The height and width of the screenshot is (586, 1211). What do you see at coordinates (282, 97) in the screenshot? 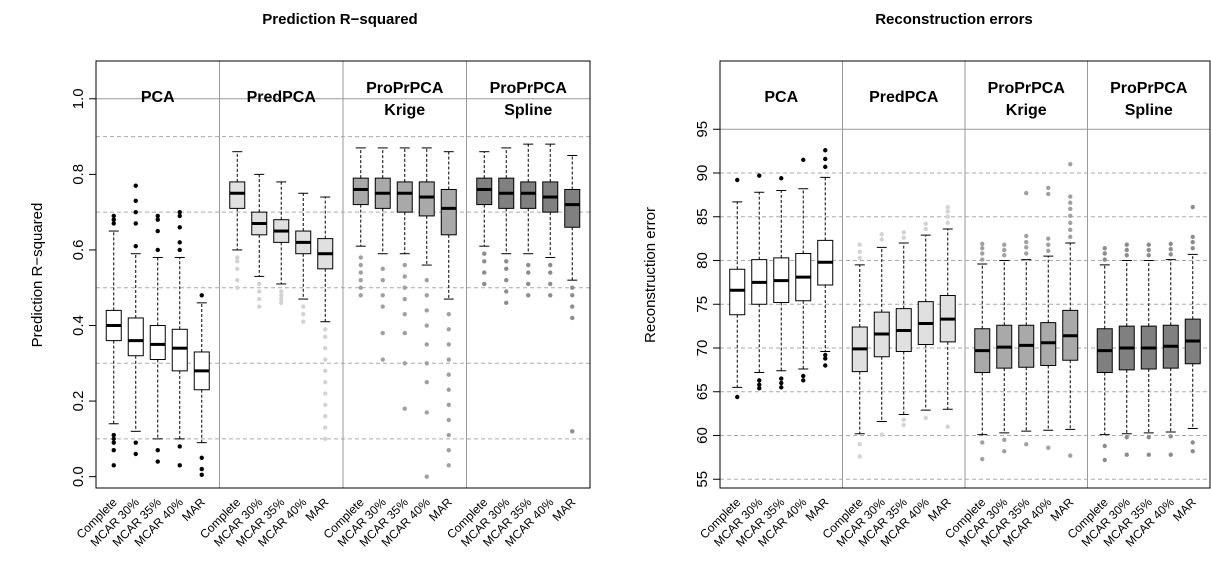
I see `panel-title-line: PredPCA` at bounding box center [282, 97].